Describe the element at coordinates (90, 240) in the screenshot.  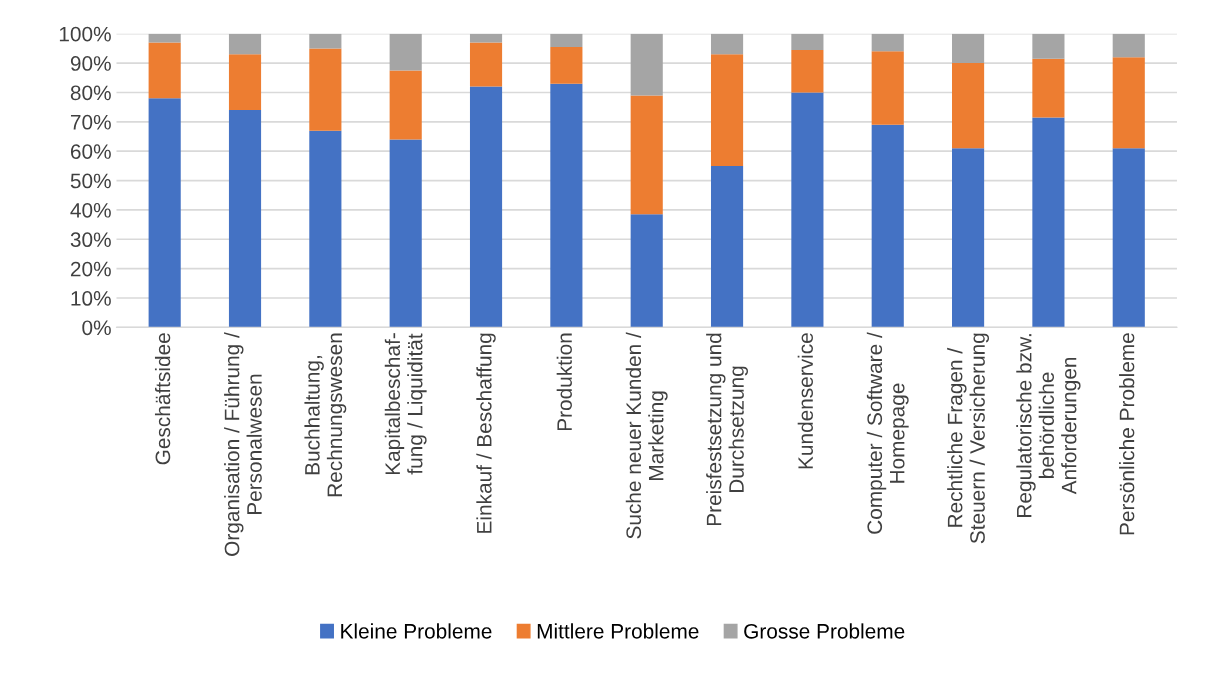
I see `y-tick-label: 30%` at that location.